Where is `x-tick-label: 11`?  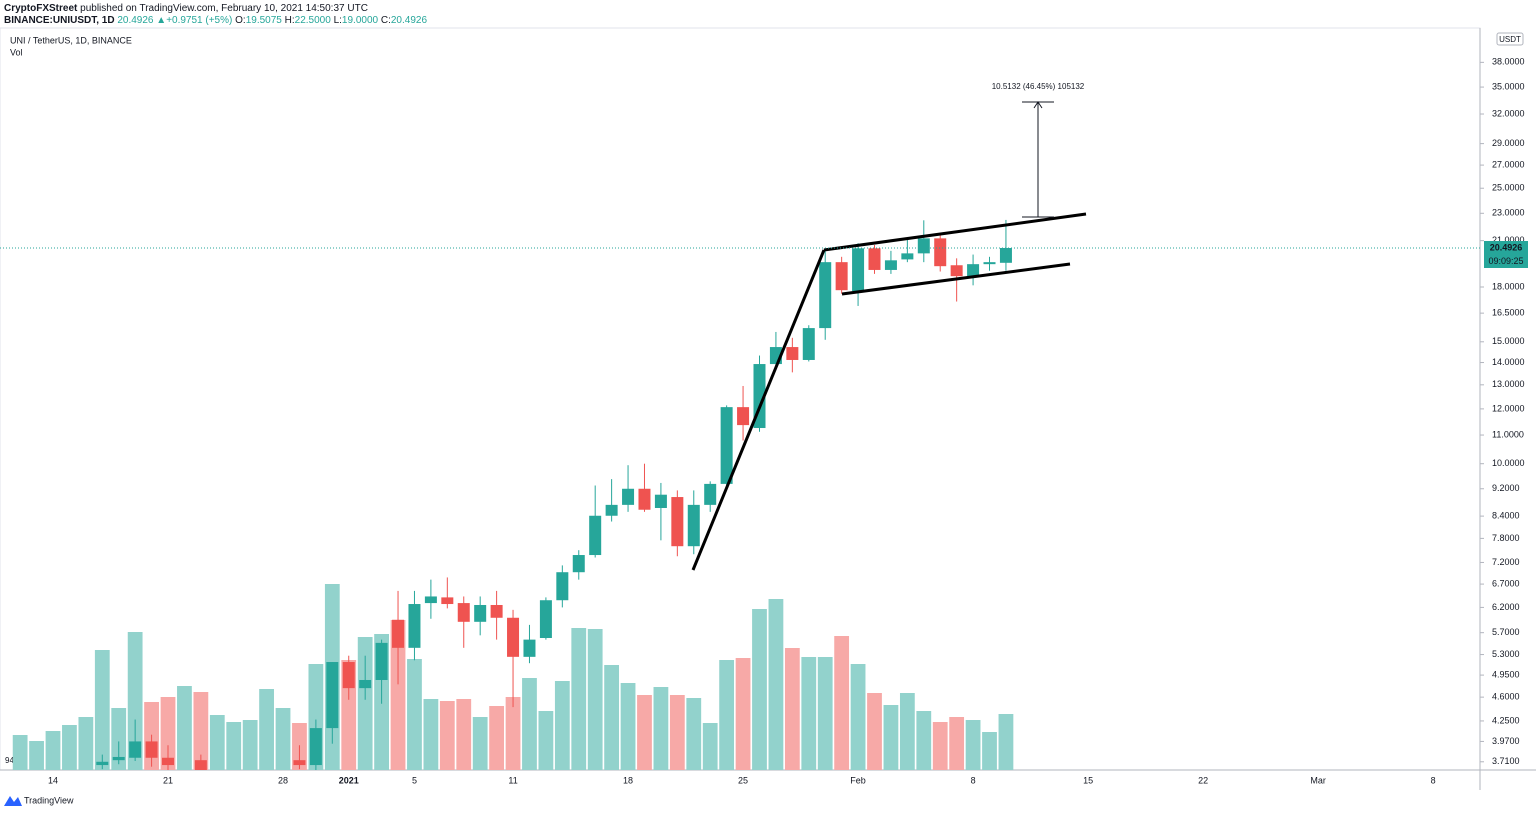
x-tick-label: 11 is located at coordinates (512, 780).